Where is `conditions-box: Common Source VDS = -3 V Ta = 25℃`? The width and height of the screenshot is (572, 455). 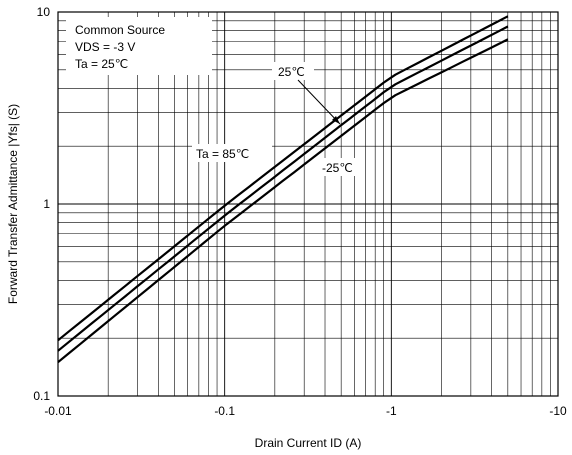
conditions-box: Common Source VDS = -3 V Ta = 25℃ is located at coordinates (139, 46).